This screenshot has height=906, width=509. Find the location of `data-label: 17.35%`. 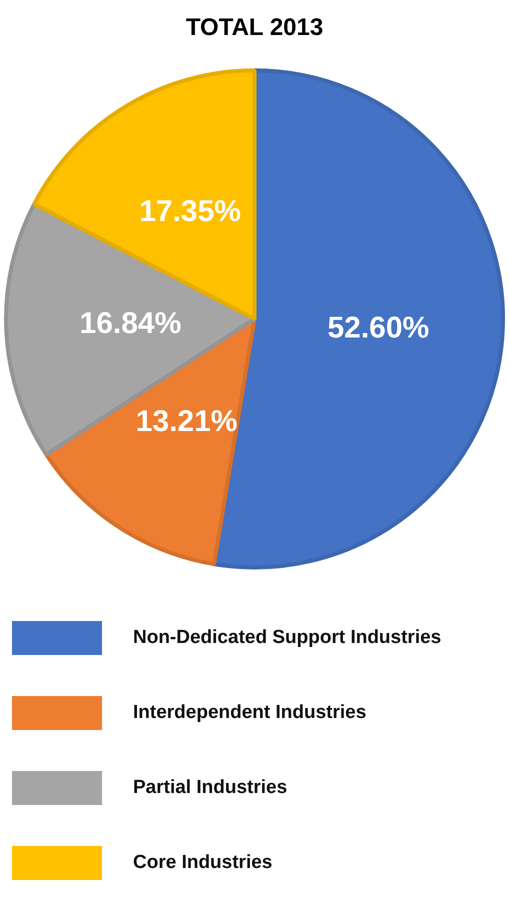

data-label: 17.35% is located at coordinates (190, 211).